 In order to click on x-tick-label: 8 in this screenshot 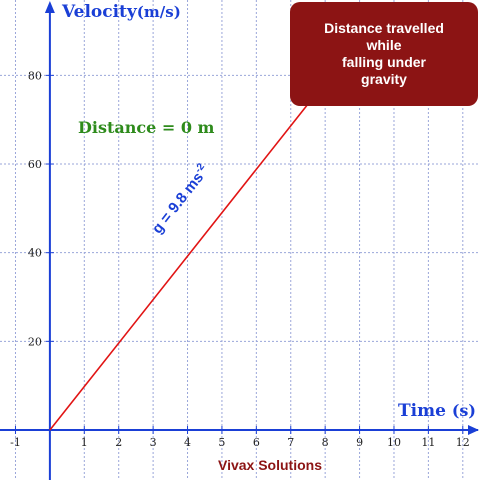, I will do `click(325, 442)`.